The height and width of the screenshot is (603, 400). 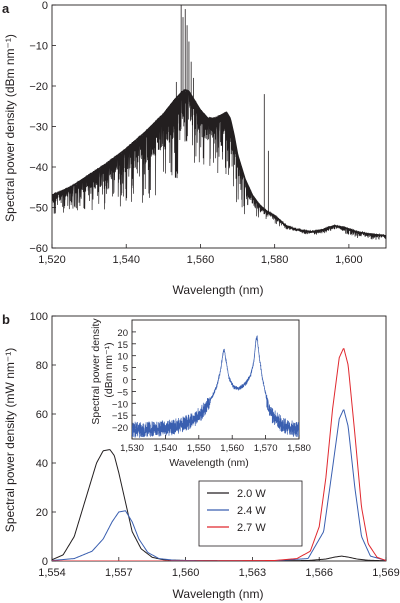 What do you see at coordinates (122, 345) in the screenshot?
I see `inset-ytick-label: 15` at bounding box center [122, 345].